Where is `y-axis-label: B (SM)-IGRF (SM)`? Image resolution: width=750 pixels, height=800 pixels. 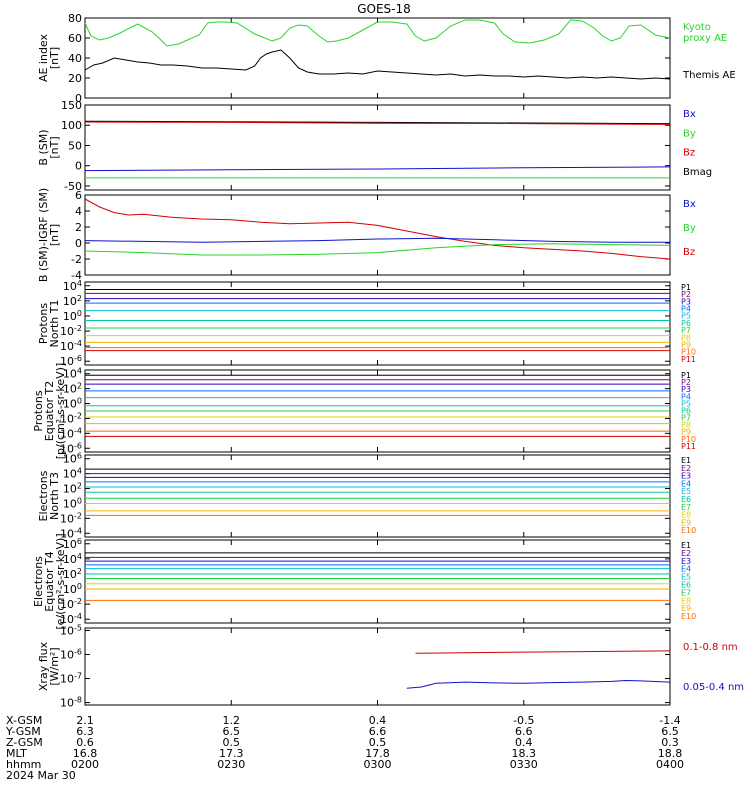 y-axis-label: B (SM)-IGRF (SM) is located at coordinates (43, 235).